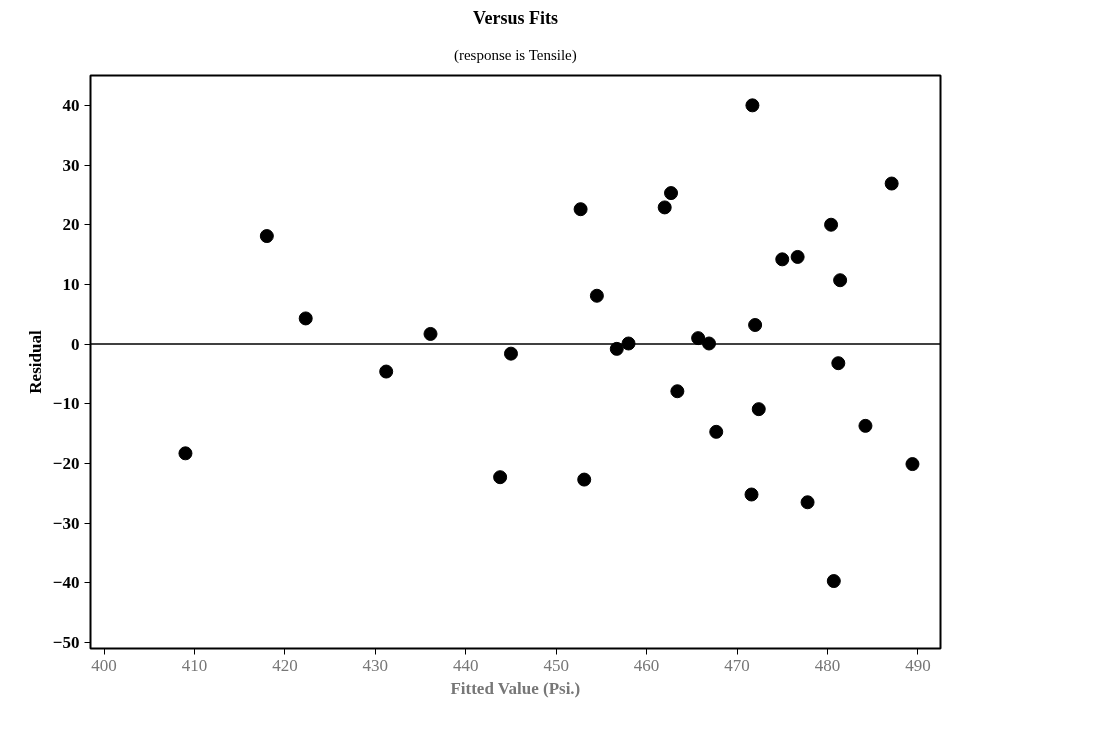 This screenshot has height=742, width=1117. What do you see at coordinates (35, 362) in the screenshot?
I see `y-axis-title: Residual` at bounding box center [35, 362].